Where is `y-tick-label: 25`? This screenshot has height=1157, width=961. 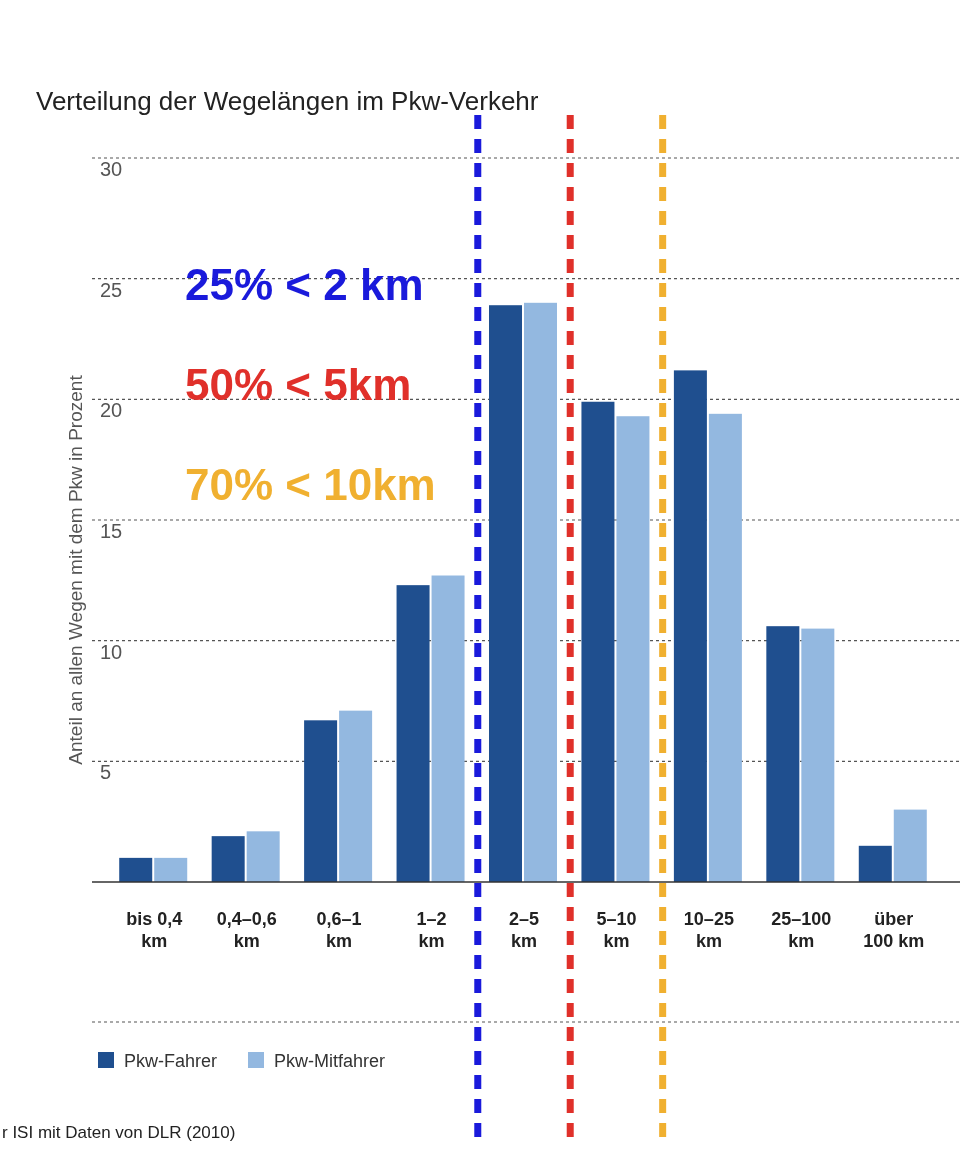 y-tick-label: 25 is located at coordinates (111, 289).